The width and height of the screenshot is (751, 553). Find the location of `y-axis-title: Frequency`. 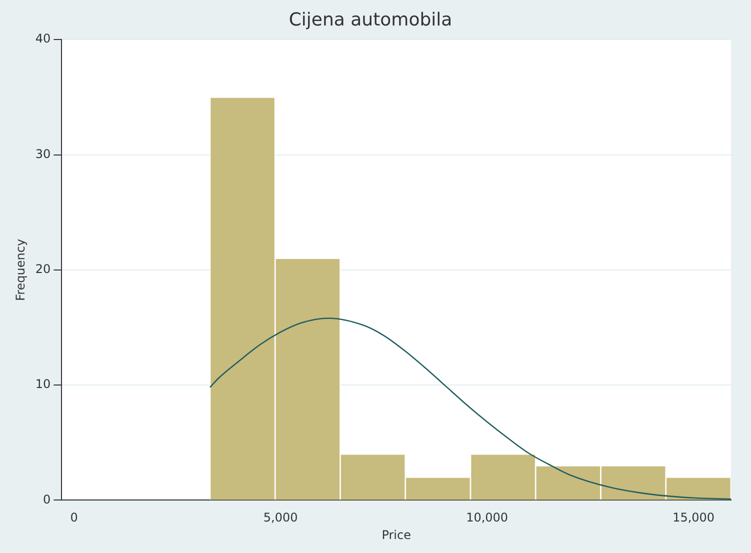

y-axis-title: Frequency is located at coordinates (20, 269).